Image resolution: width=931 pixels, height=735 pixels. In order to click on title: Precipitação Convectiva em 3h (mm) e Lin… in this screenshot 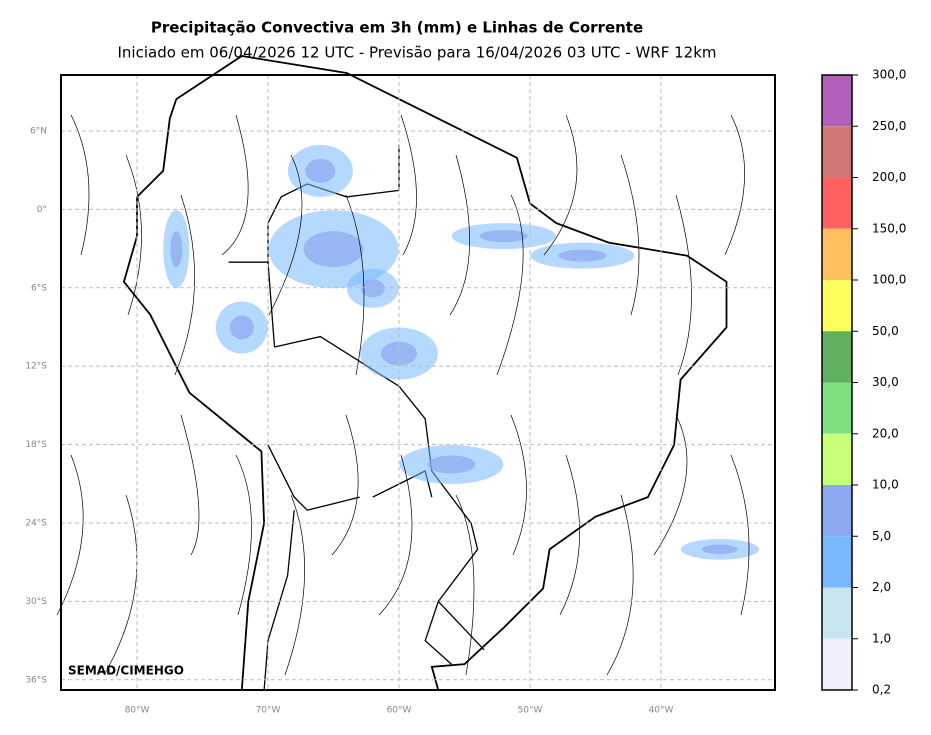, I will do `click(397, 28)`.